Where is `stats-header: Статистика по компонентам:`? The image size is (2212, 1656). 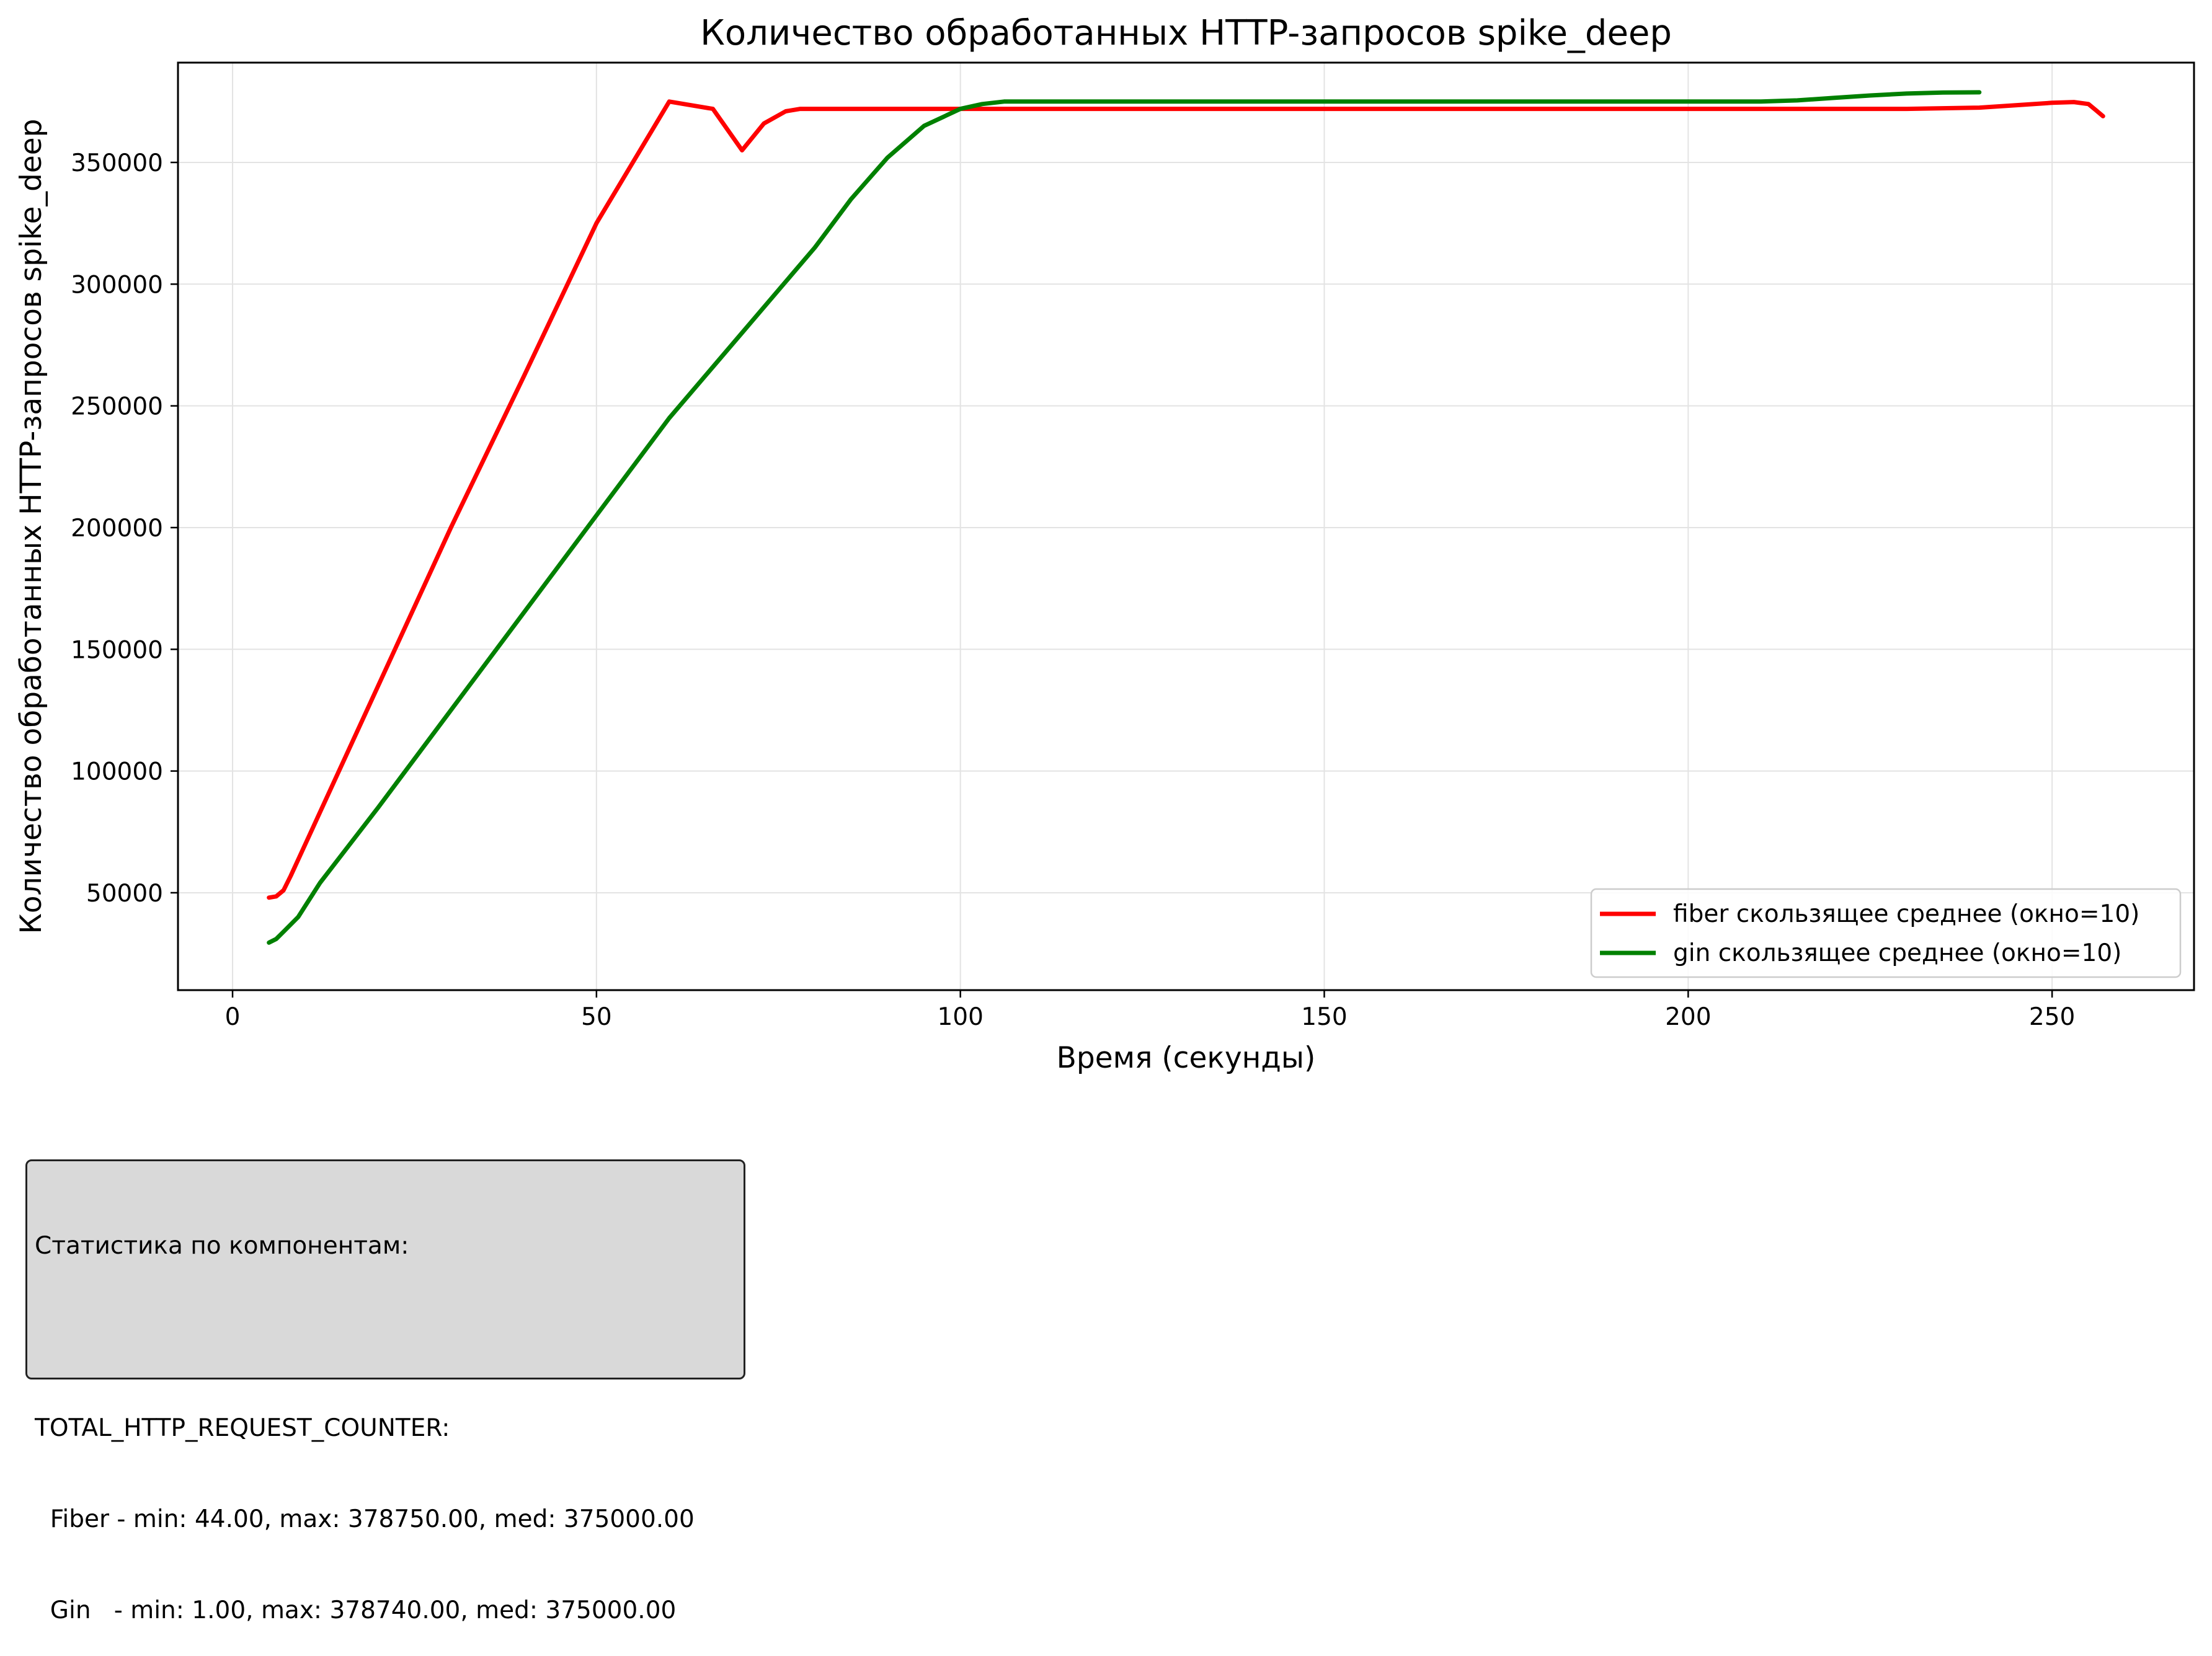
stats-header: Статистика по компонентам: is located at coordinates (222, 1246).